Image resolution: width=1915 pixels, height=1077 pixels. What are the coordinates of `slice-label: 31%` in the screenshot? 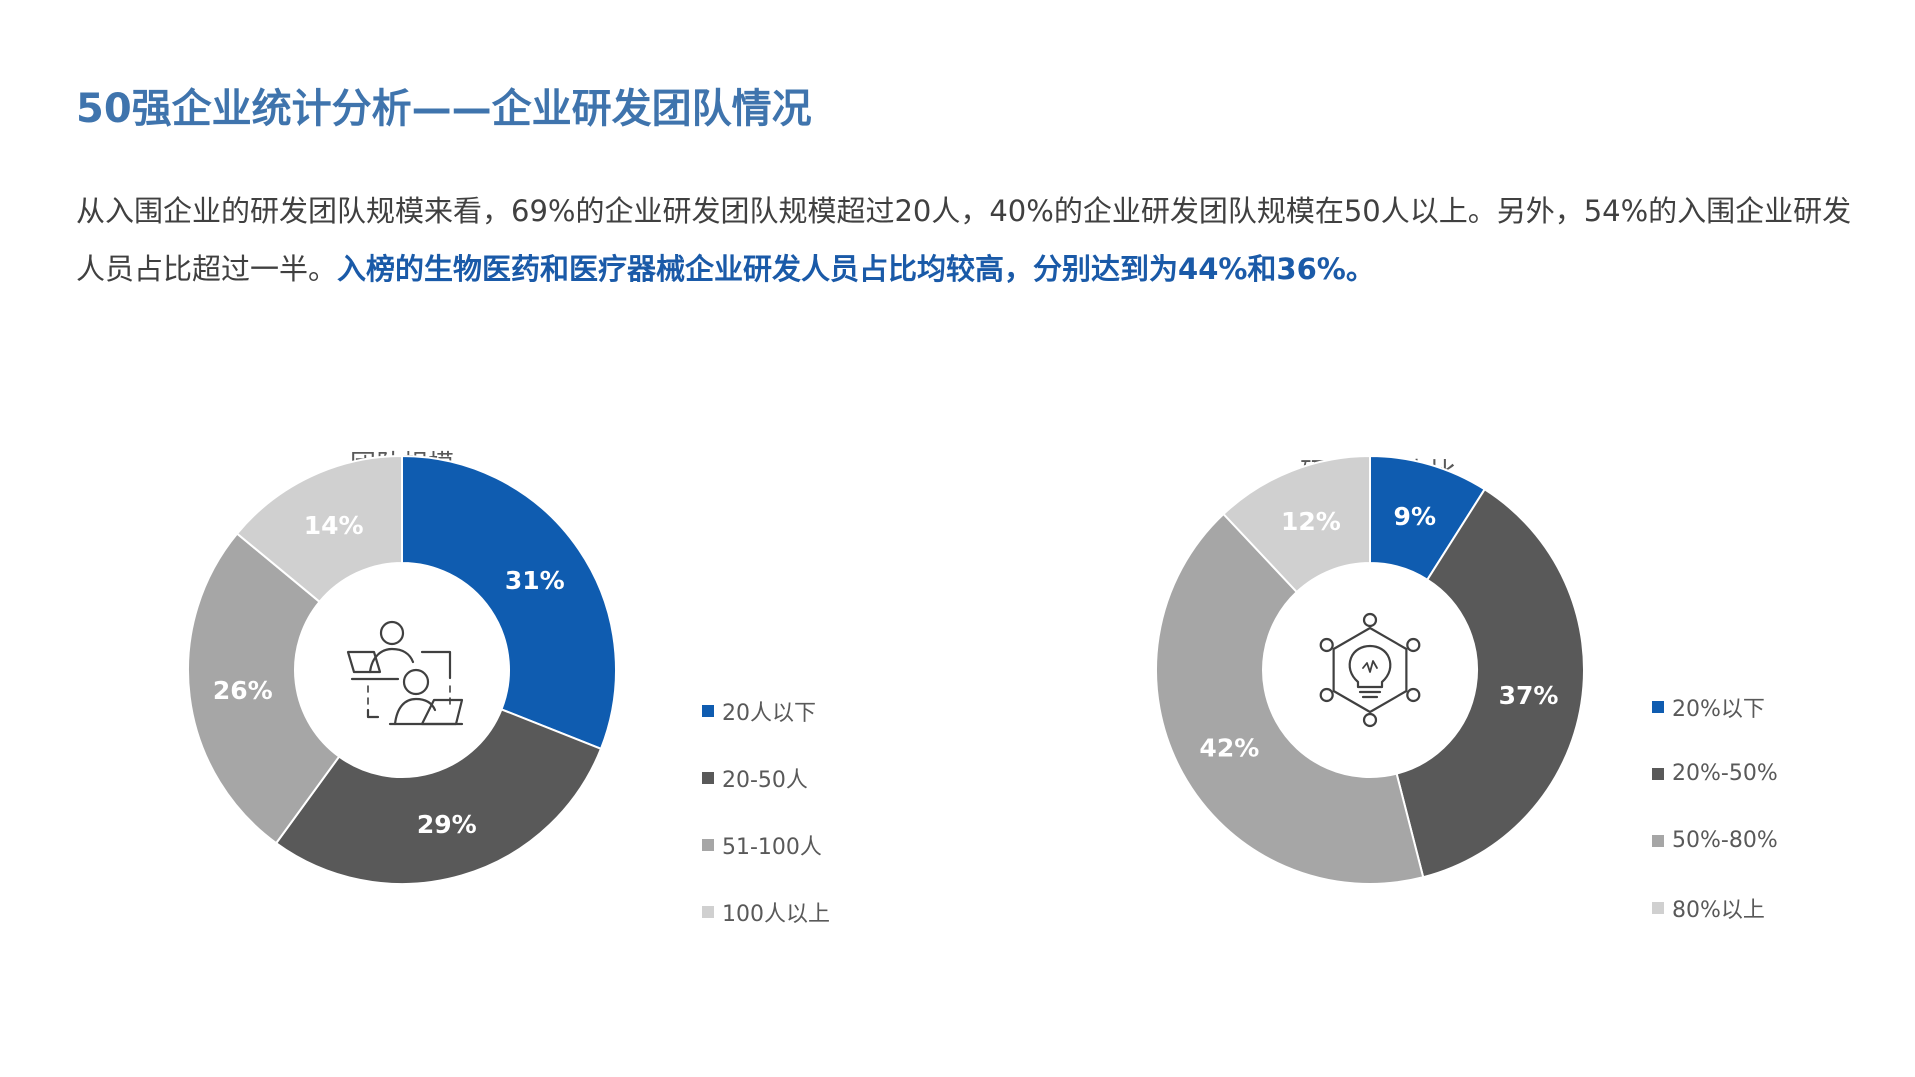 It's located at (535, 580).